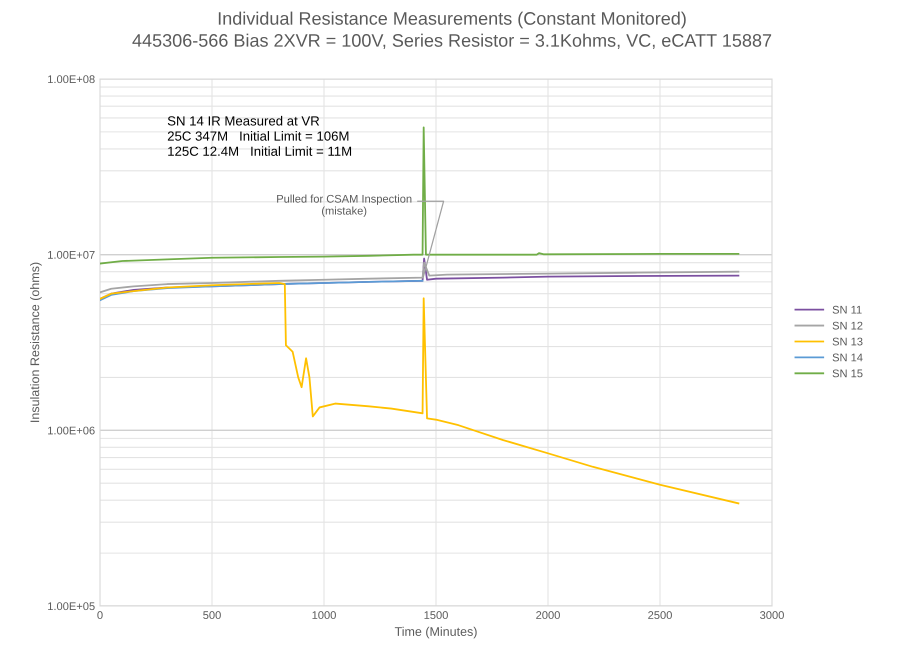 The width and height of the screenshot is (904, 661). I want to click on chart-subtitle: 445306-566 Bias 2XVR = 100V, Series Resistor = 3.1Kohms, VC, eCATT 15887, so click(452, 41).